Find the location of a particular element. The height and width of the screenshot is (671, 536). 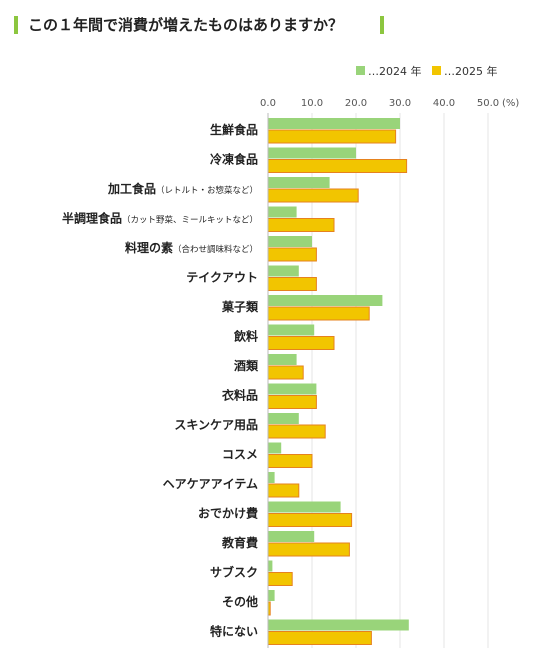

category-label: 特にない is located at coordinates (234, 631).